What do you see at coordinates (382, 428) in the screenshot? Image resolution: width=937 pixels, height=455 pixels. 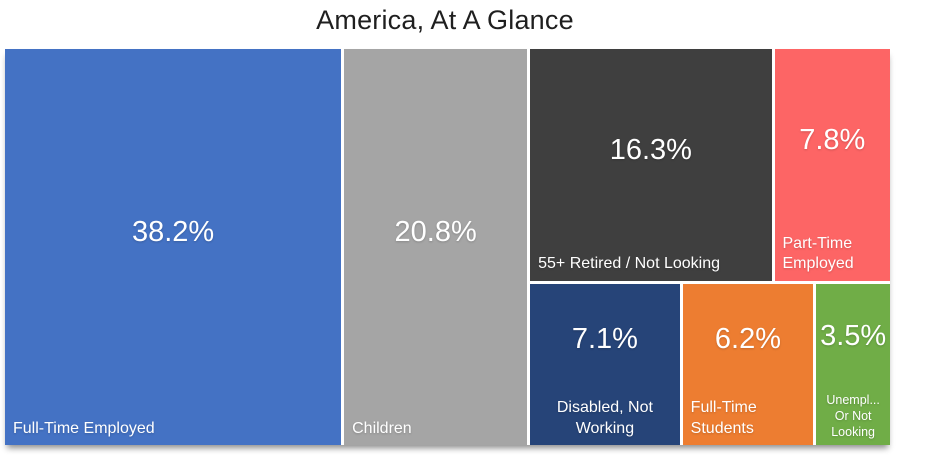 I see `cell-label: Children` at bounding box center [382, 428].